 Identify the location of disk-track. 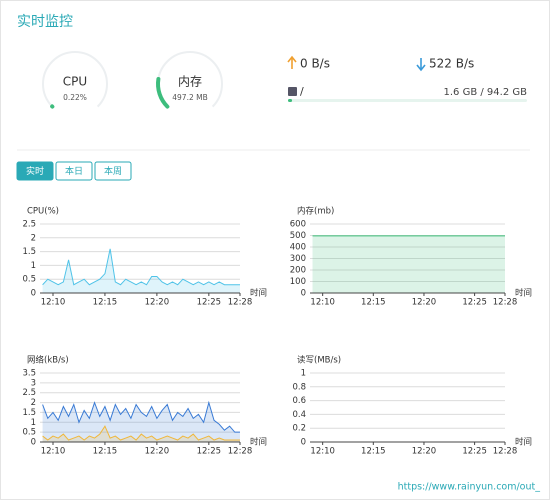
(407, 100).